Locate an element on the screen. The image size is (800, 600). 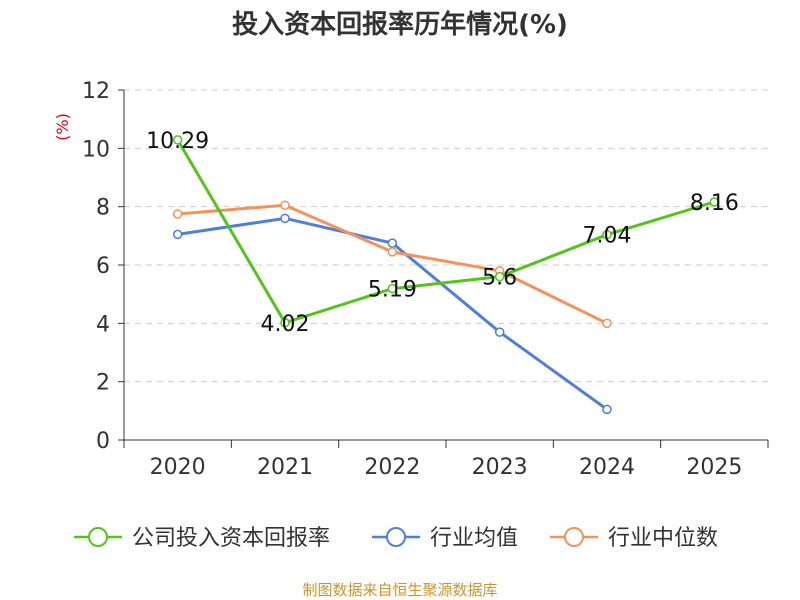
x-tick-label: 2024 is located at coordinates (607, 467).